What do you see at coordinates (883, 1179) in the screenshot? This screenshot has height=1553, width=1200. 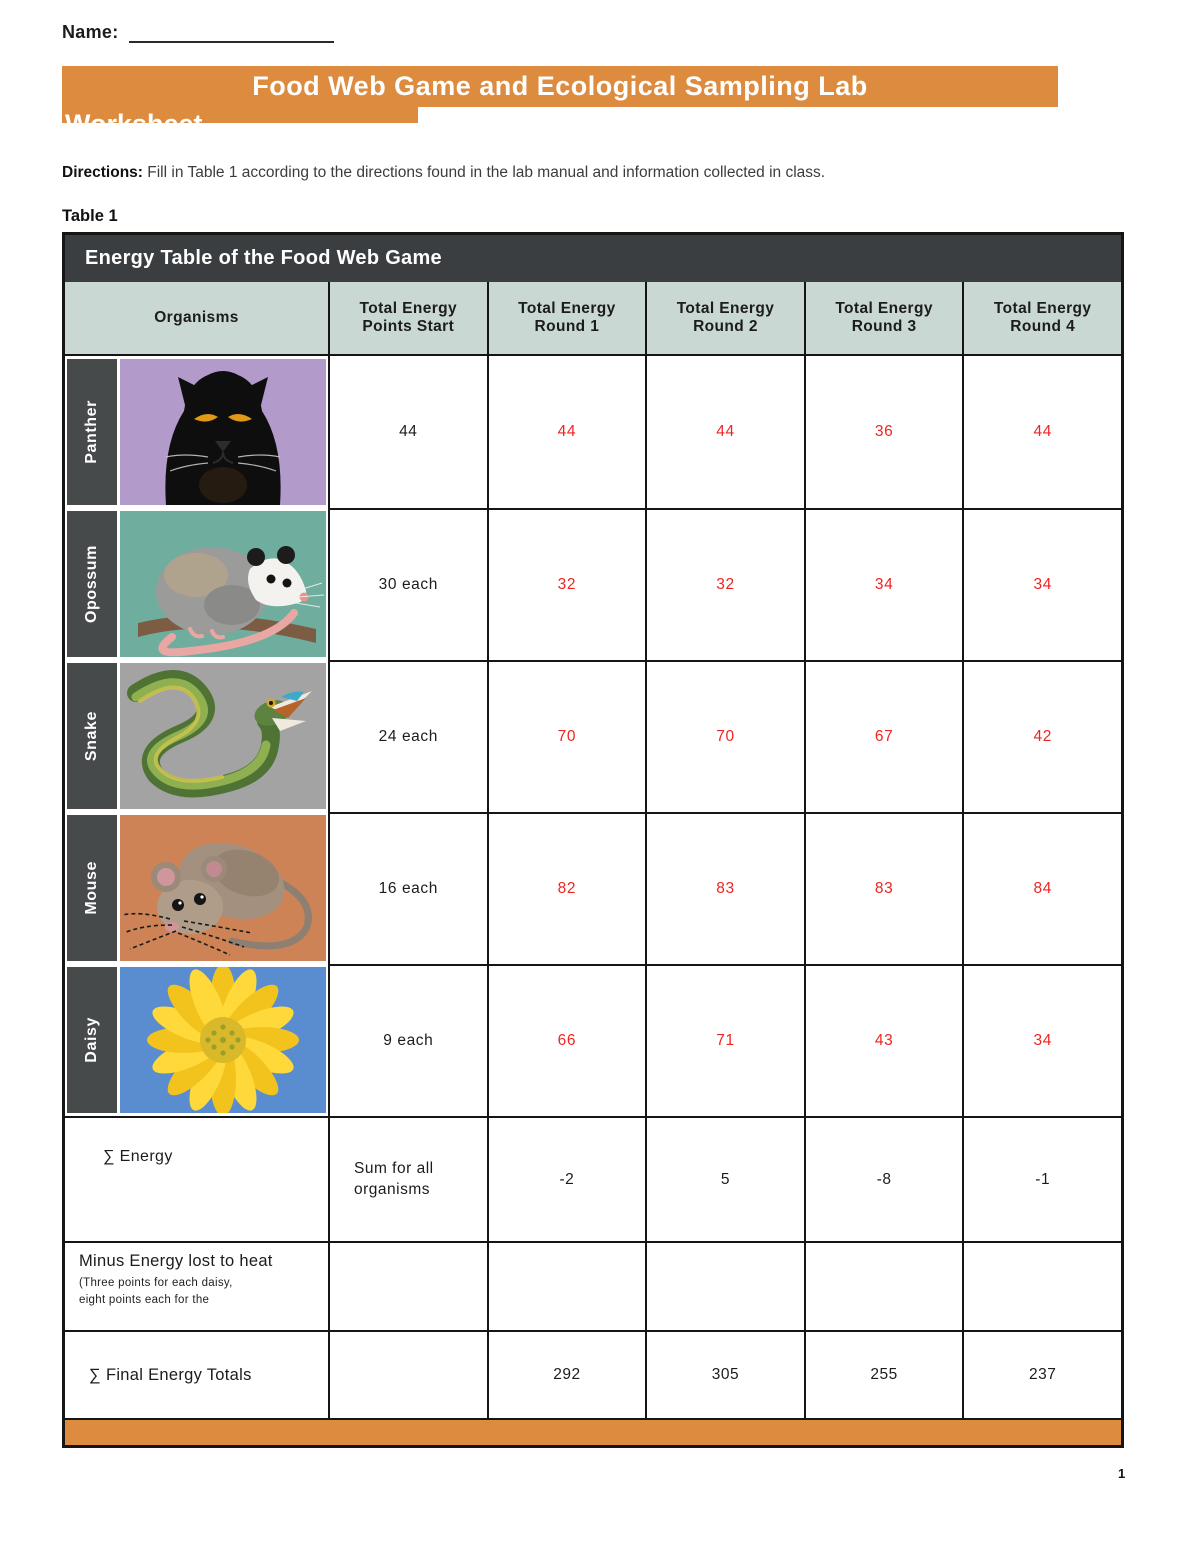 I see `sum-round3-value: -8` at bounding box center [883, 1179].